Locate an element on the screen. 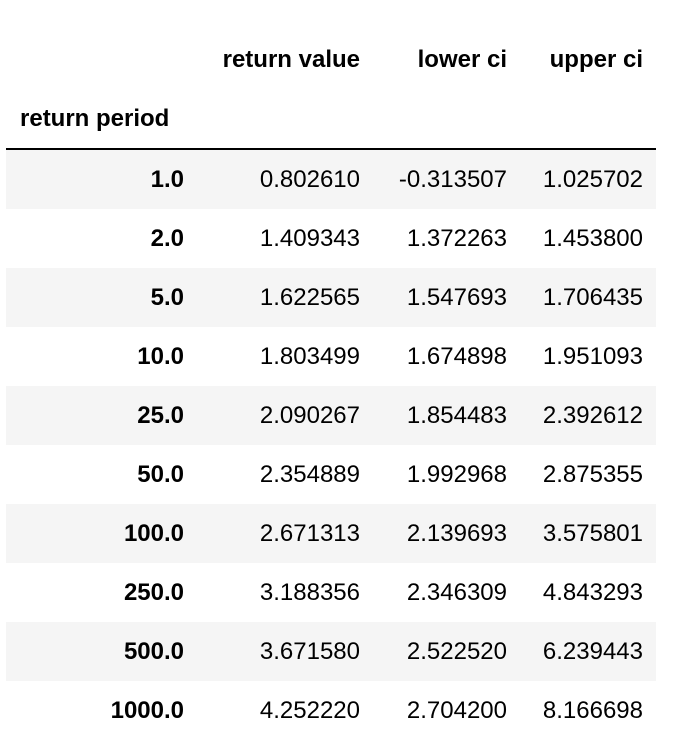 The height and width of the screenshot is (750, 676). lower-ci-cell: 1.992968 is located at coordinates (456, 474).